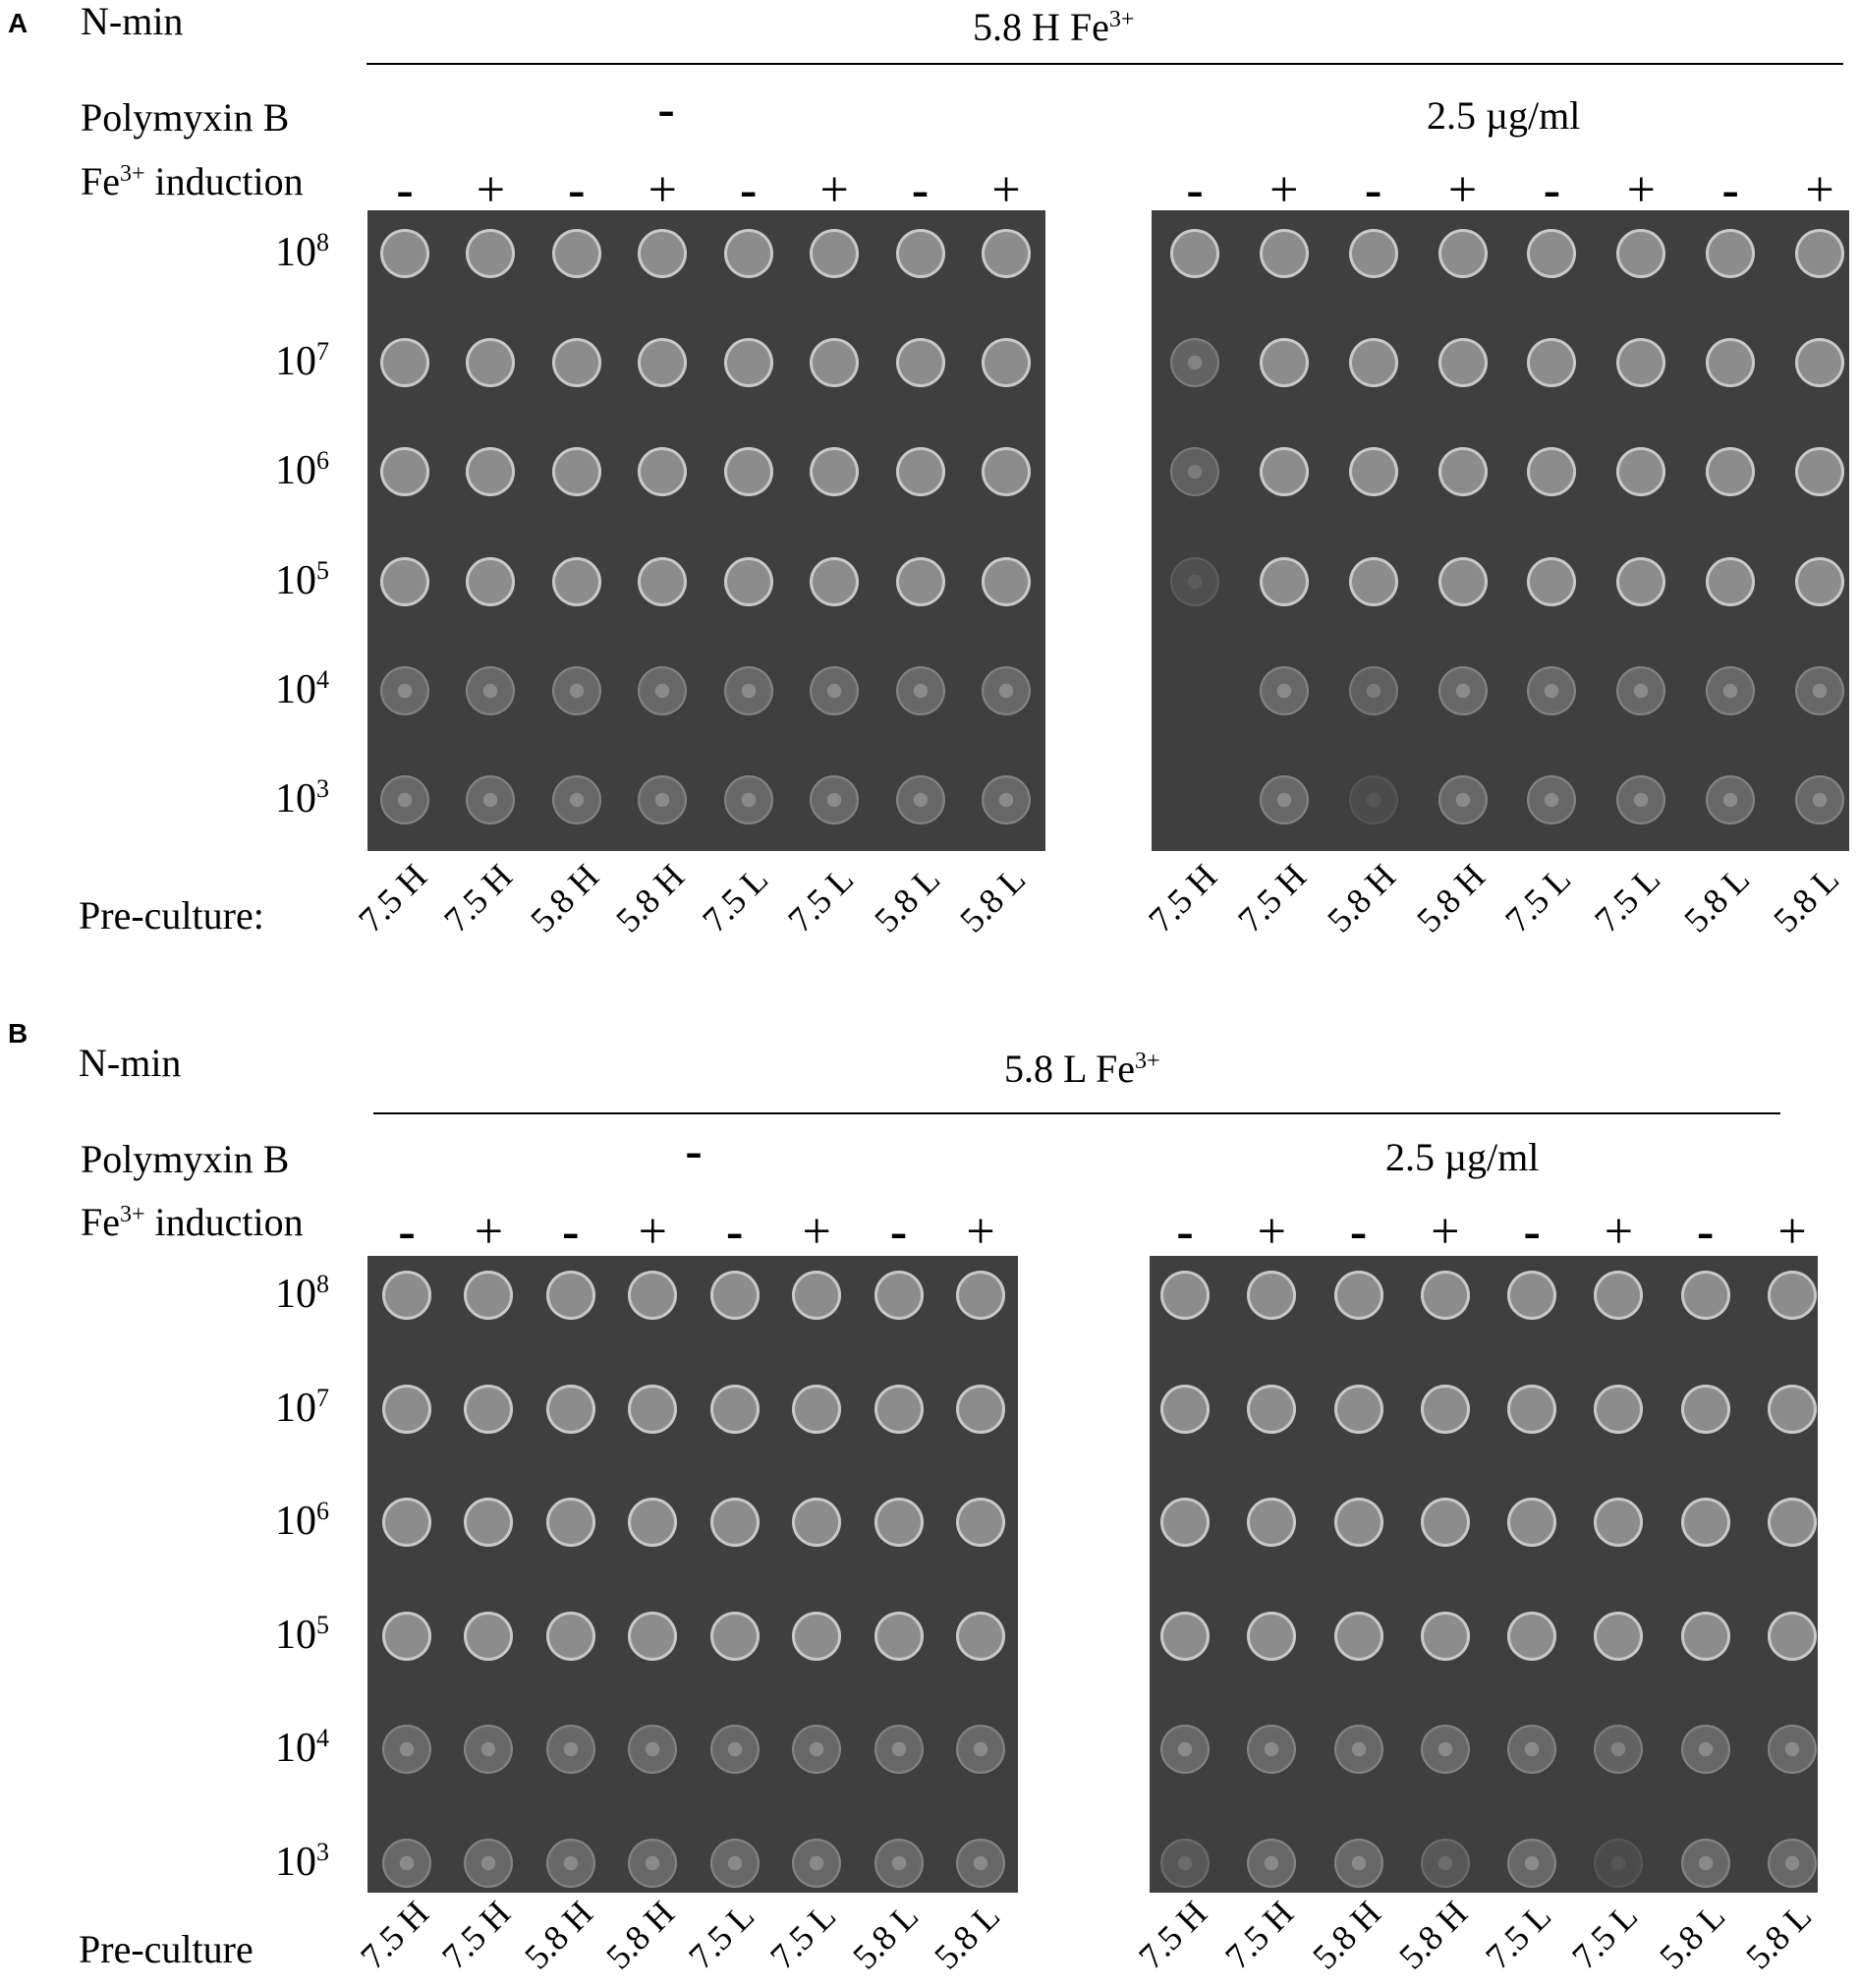 The height and width of the screenshot is (1988, 1860). I want to click on panel-letter: B, so click(18, 1033).